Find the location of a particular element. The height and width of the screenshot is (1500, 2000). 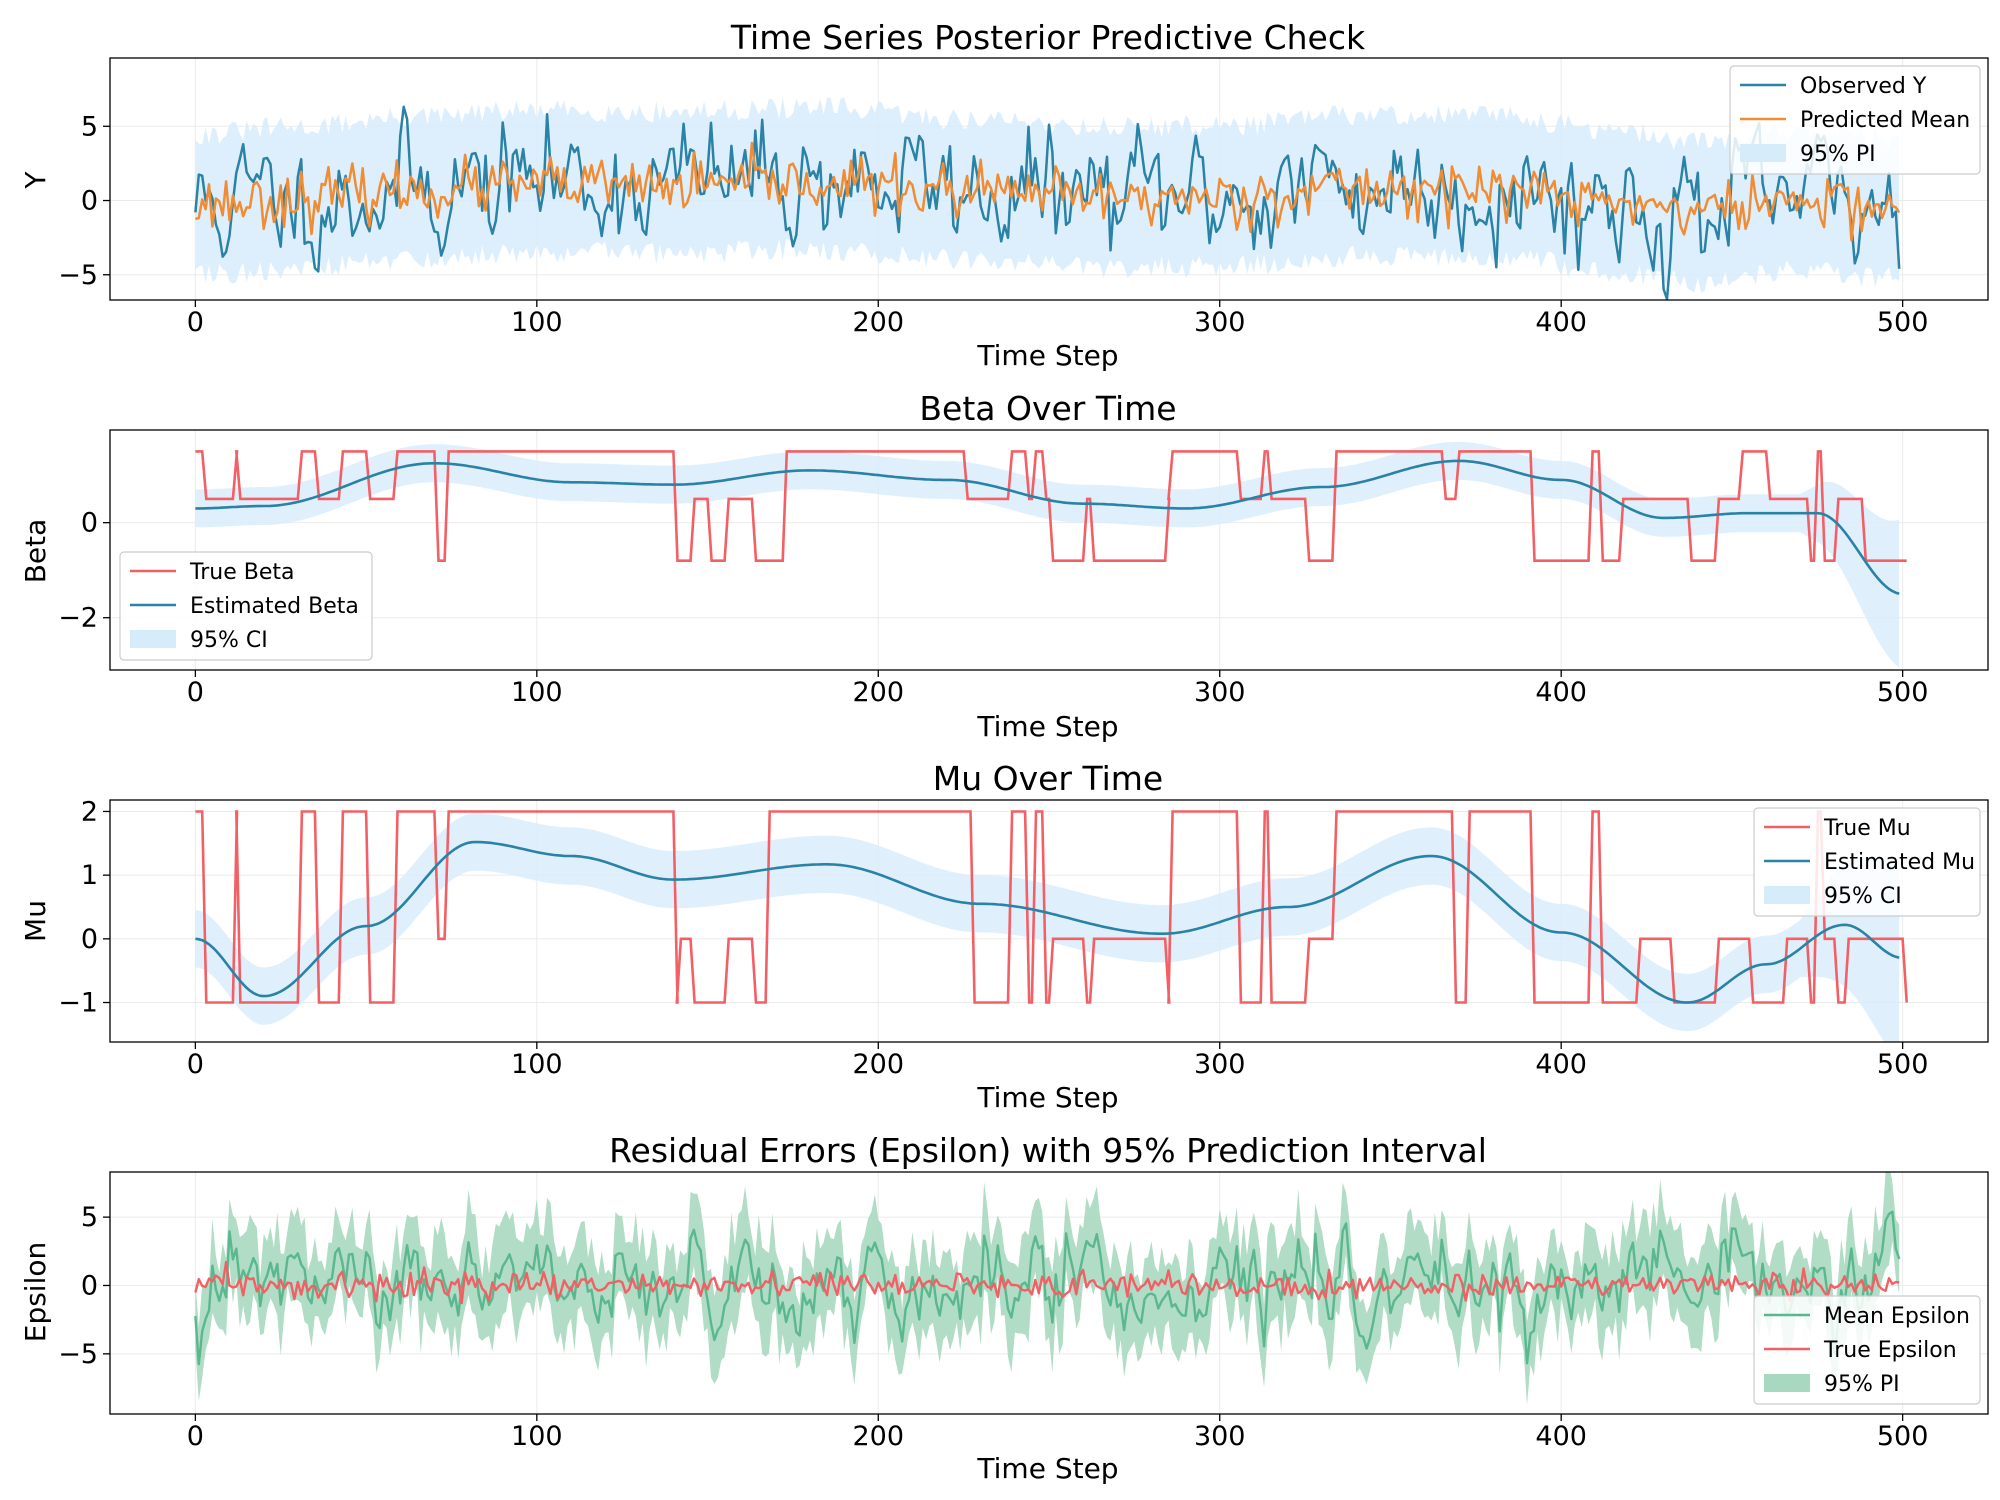

legend-label: True Mu is located at coordinates (1867, 828).